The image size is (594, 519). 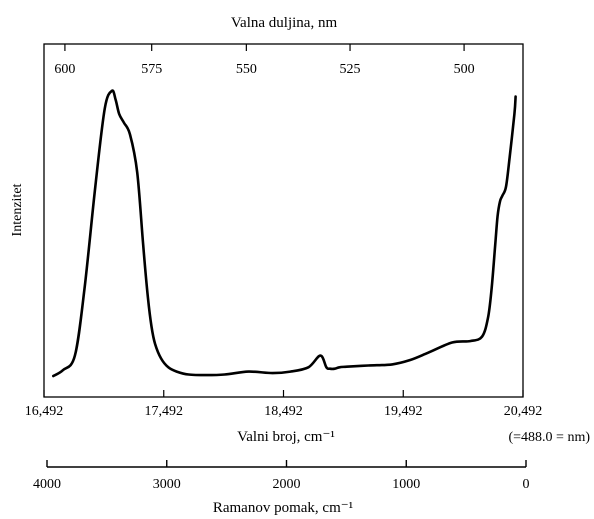 I want to click on top-tick-label: 550, so click(x=246, y=69).